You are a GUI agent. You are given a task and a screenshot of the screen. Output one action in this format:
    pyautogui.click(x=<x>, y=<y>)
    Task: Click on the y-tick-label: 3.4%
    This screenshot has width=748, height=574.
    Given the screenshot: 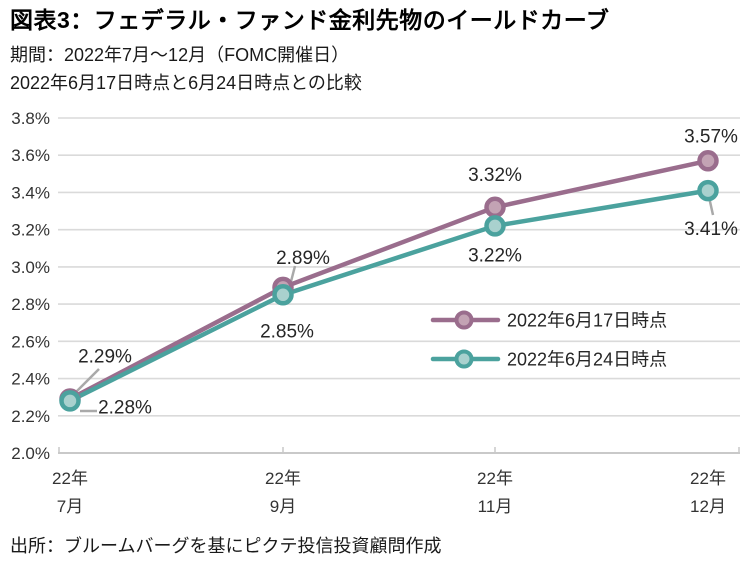 What is the action you would take?
    pyautogui.click(x=30, y=192)
    